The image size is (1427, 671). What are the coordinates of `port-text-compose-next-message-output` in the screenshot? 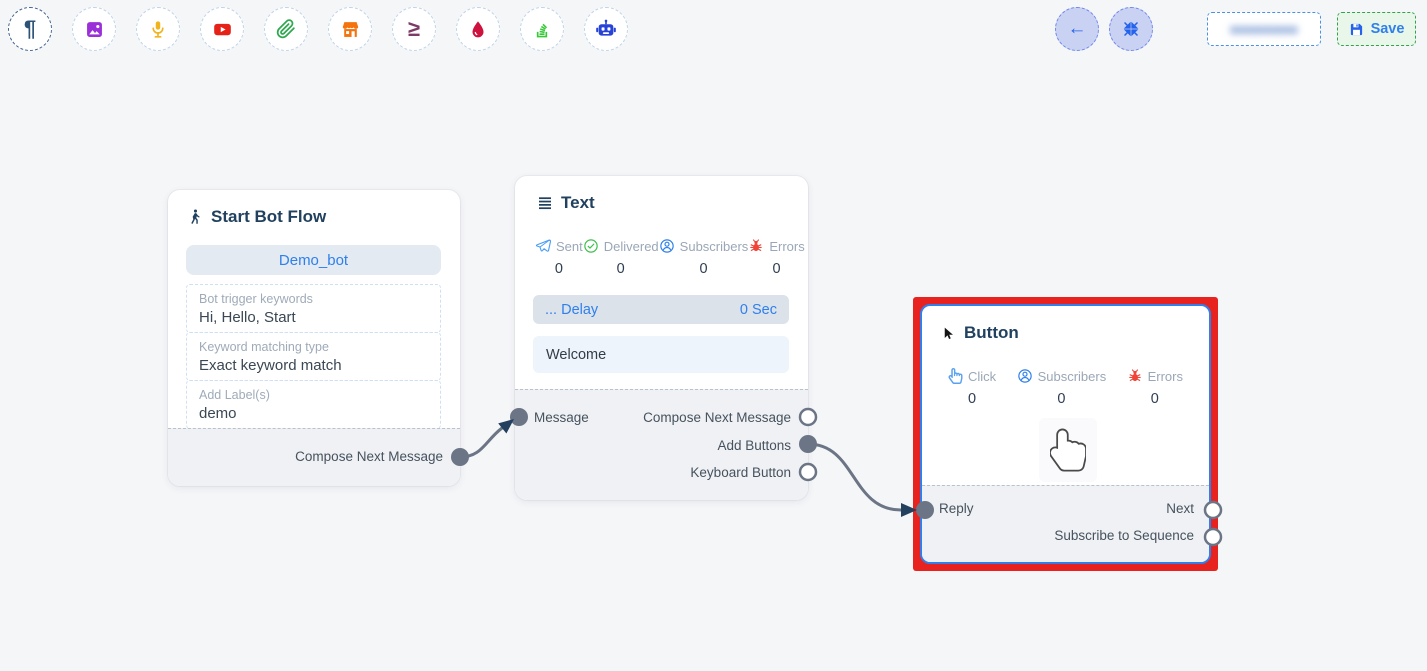 It's located at (808, 417).